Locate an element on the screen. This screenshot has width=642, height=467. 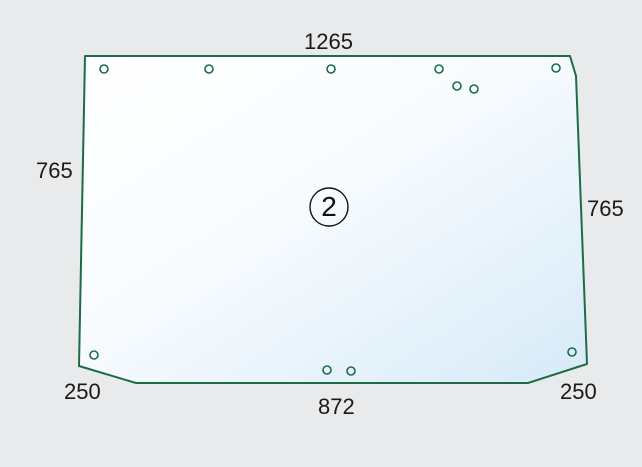
part-number-circle is located at coordinates (329, 207).